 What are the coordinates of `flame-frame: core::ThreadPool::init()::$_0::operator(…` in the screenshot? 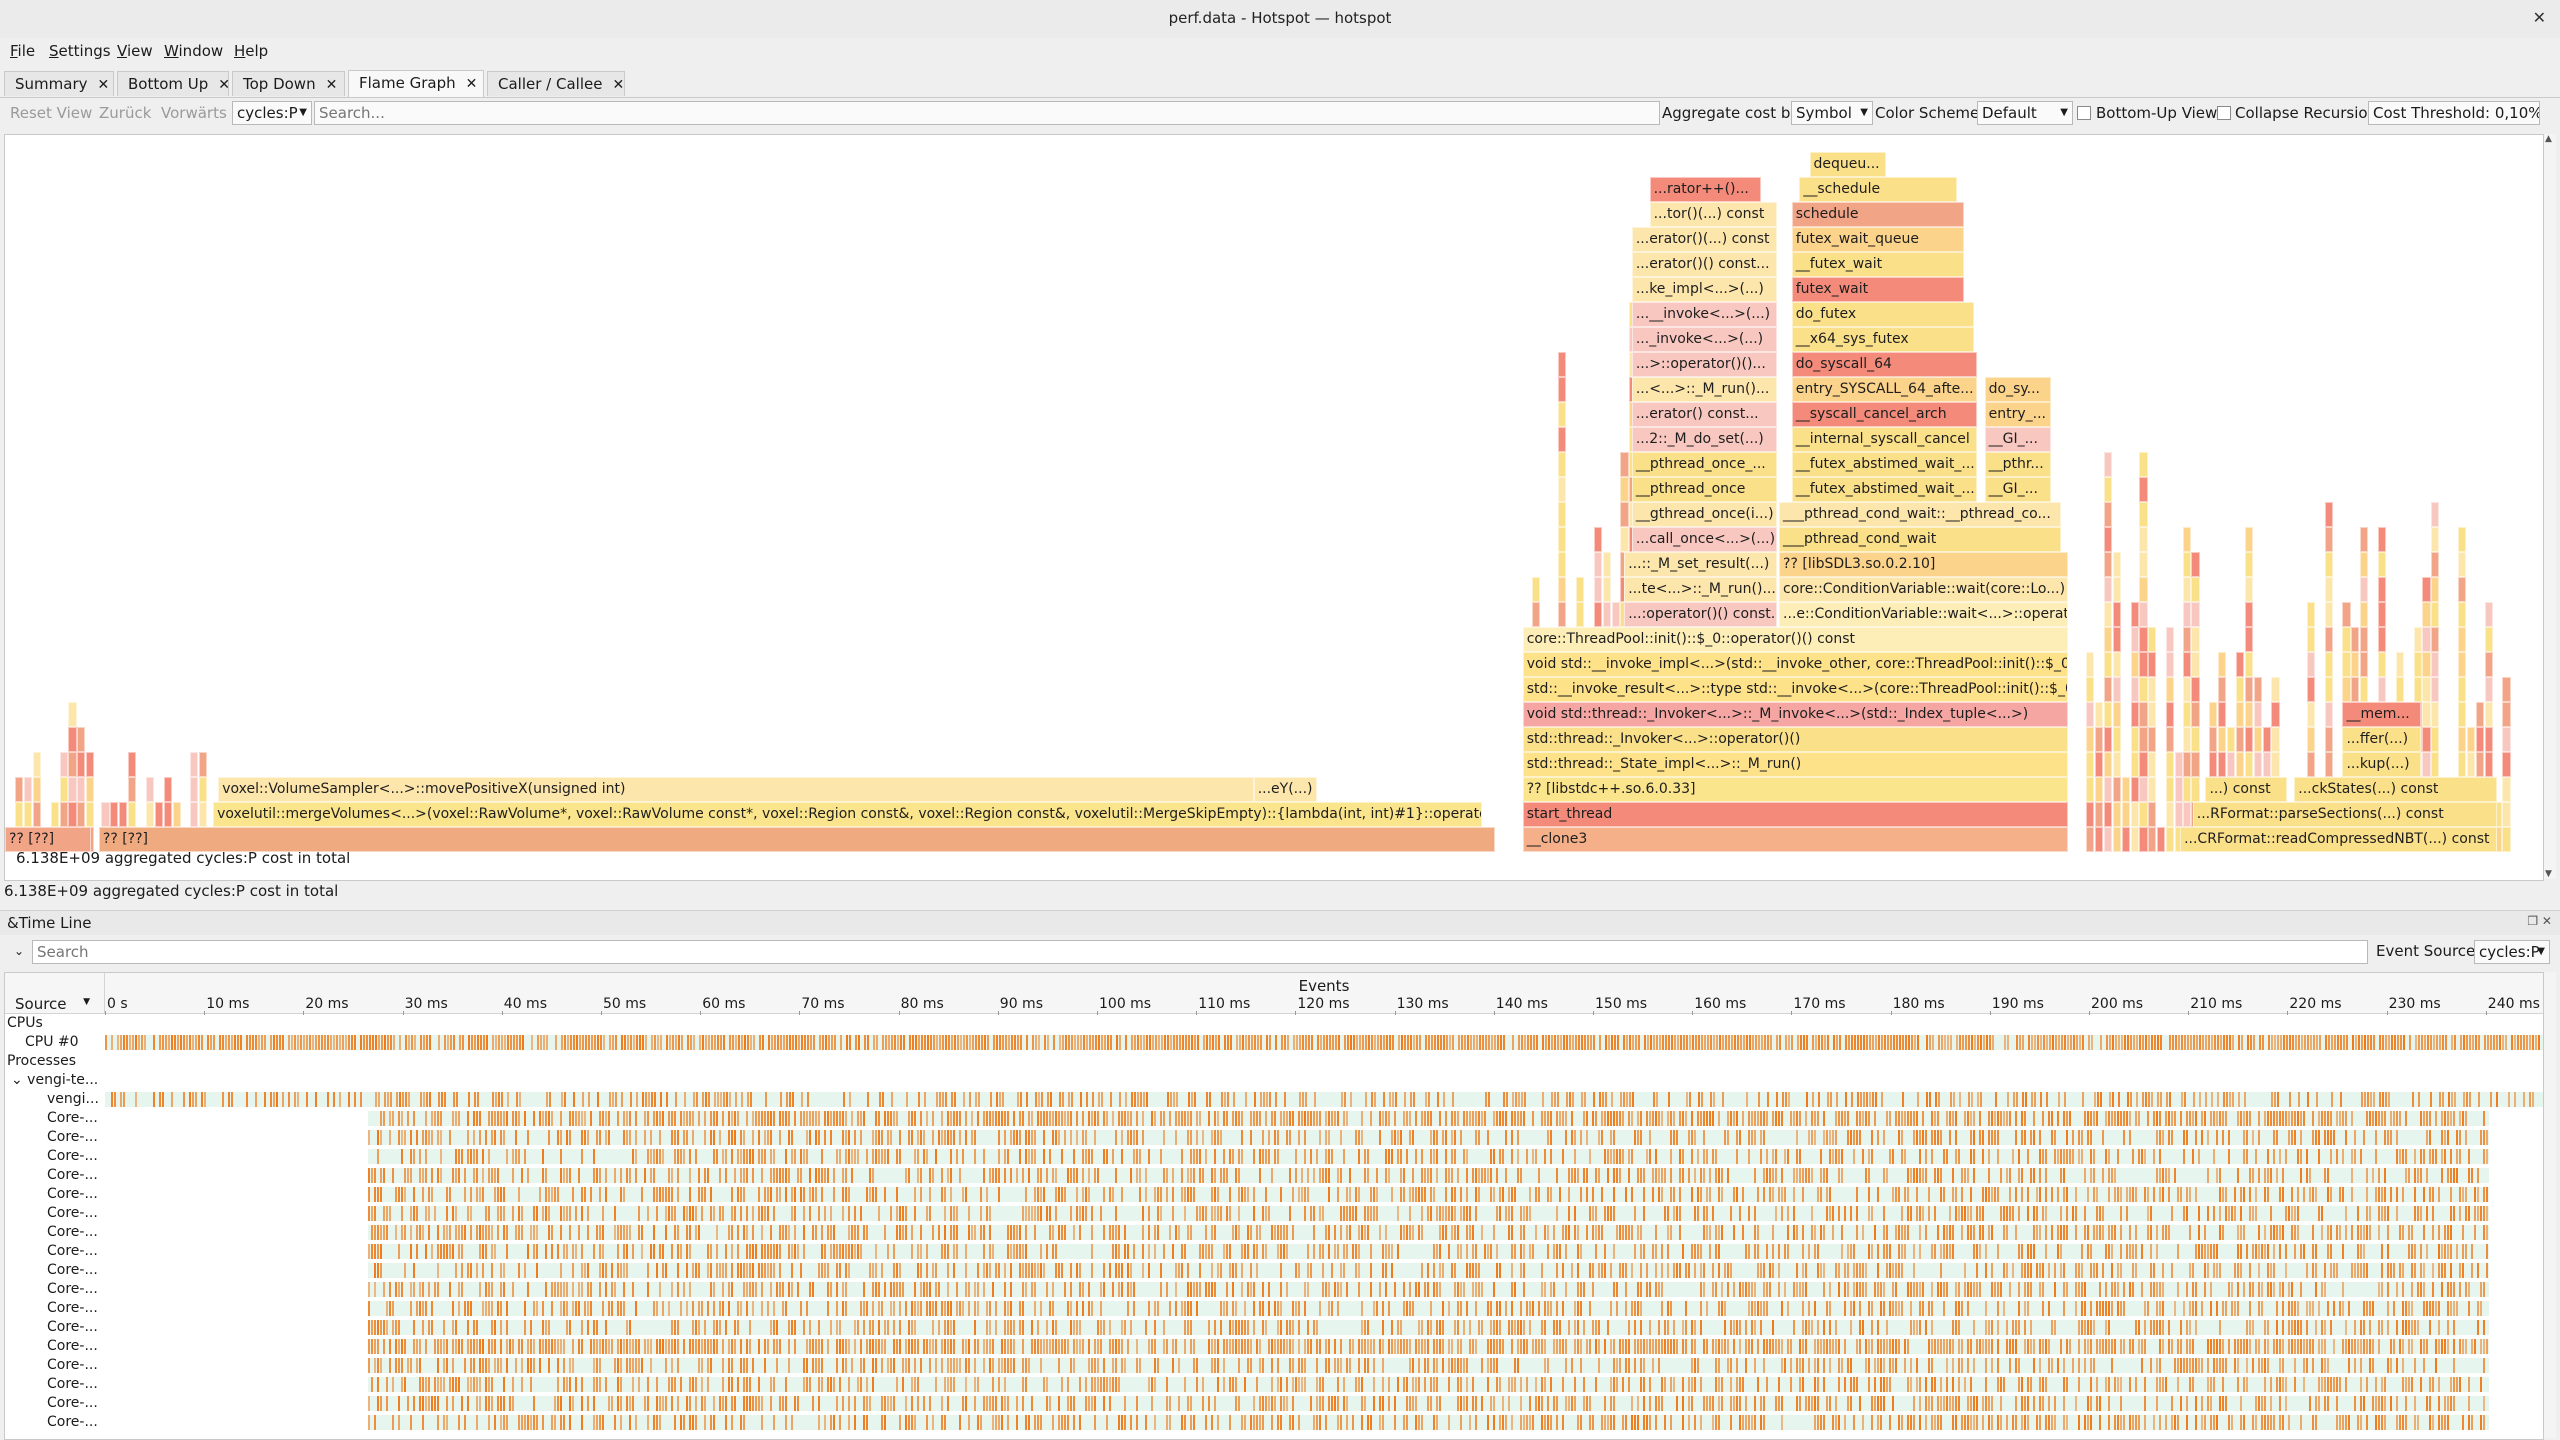 It's located at (1795, 639).